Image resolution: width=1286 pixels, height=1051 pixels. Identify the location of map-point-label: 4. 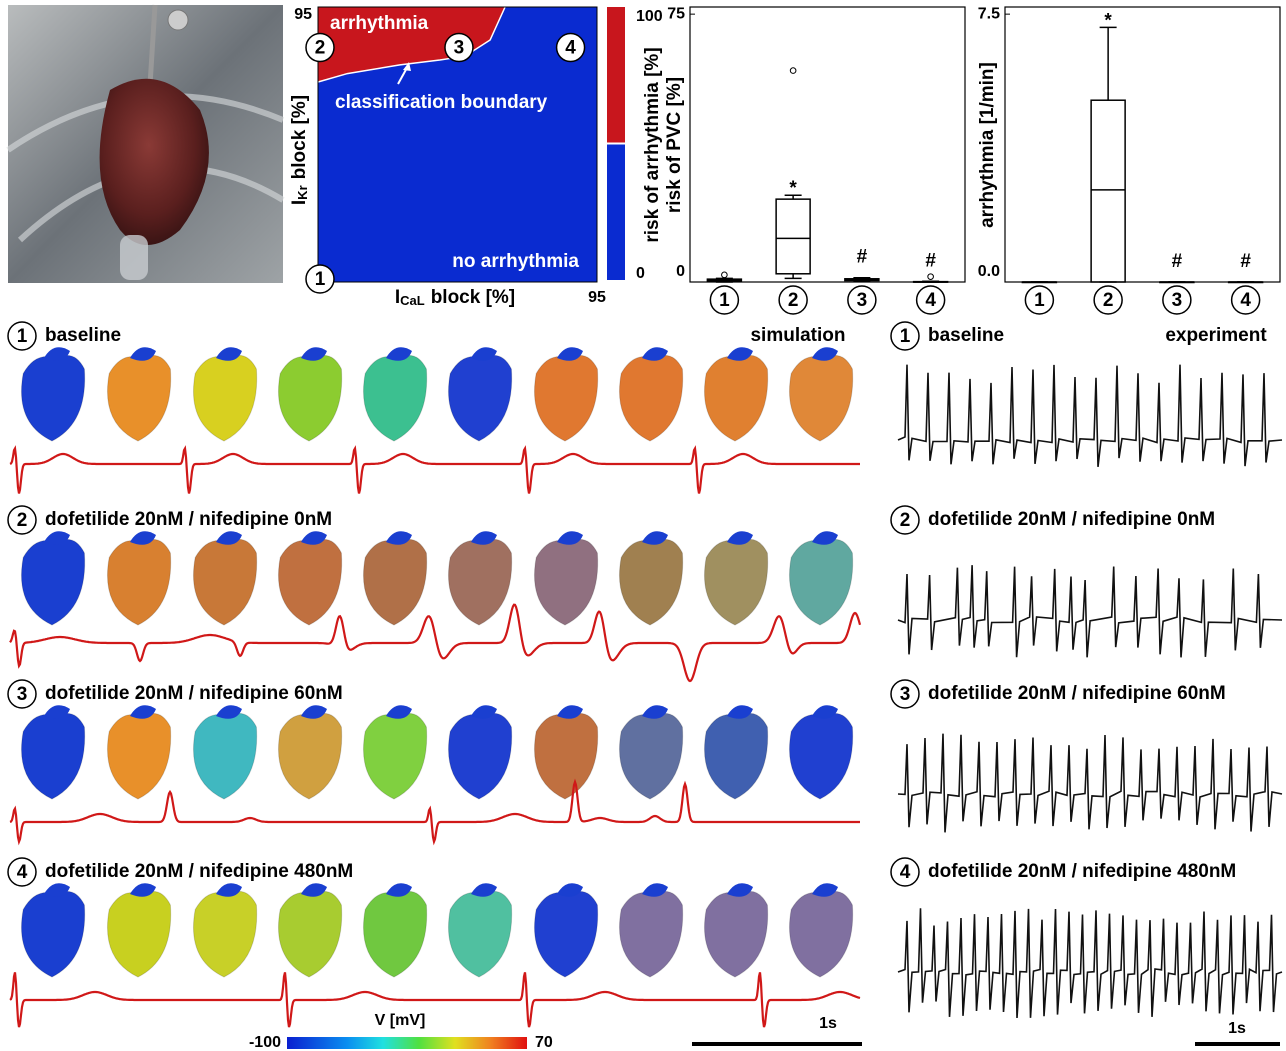
(570, 48).